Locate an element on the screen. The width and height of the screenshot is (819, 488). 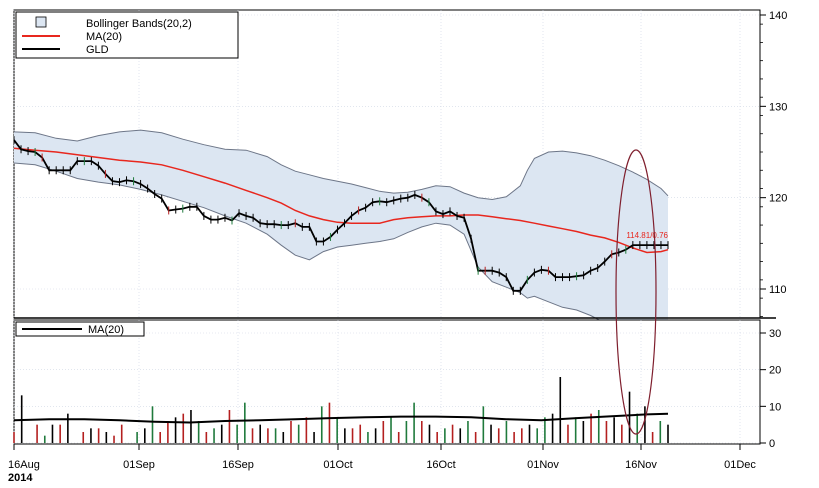
x-tick-label: 01Dec is located at coordinates (740, 465).